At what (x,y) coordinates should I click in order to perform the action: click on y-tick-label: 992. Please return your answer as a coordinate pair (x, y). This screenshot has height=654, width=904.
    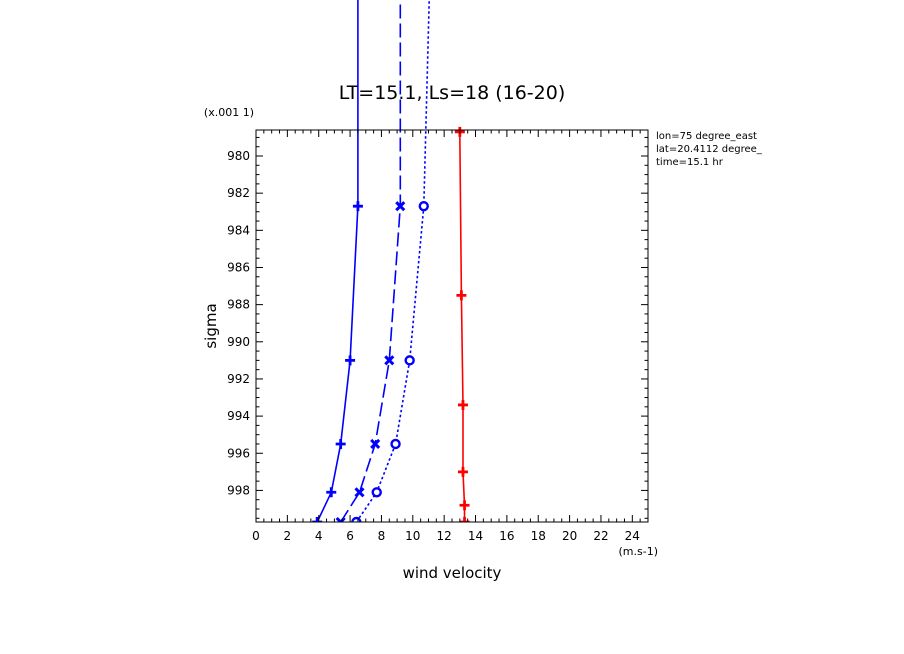
    Looking at the image, I should click on (238, 379).